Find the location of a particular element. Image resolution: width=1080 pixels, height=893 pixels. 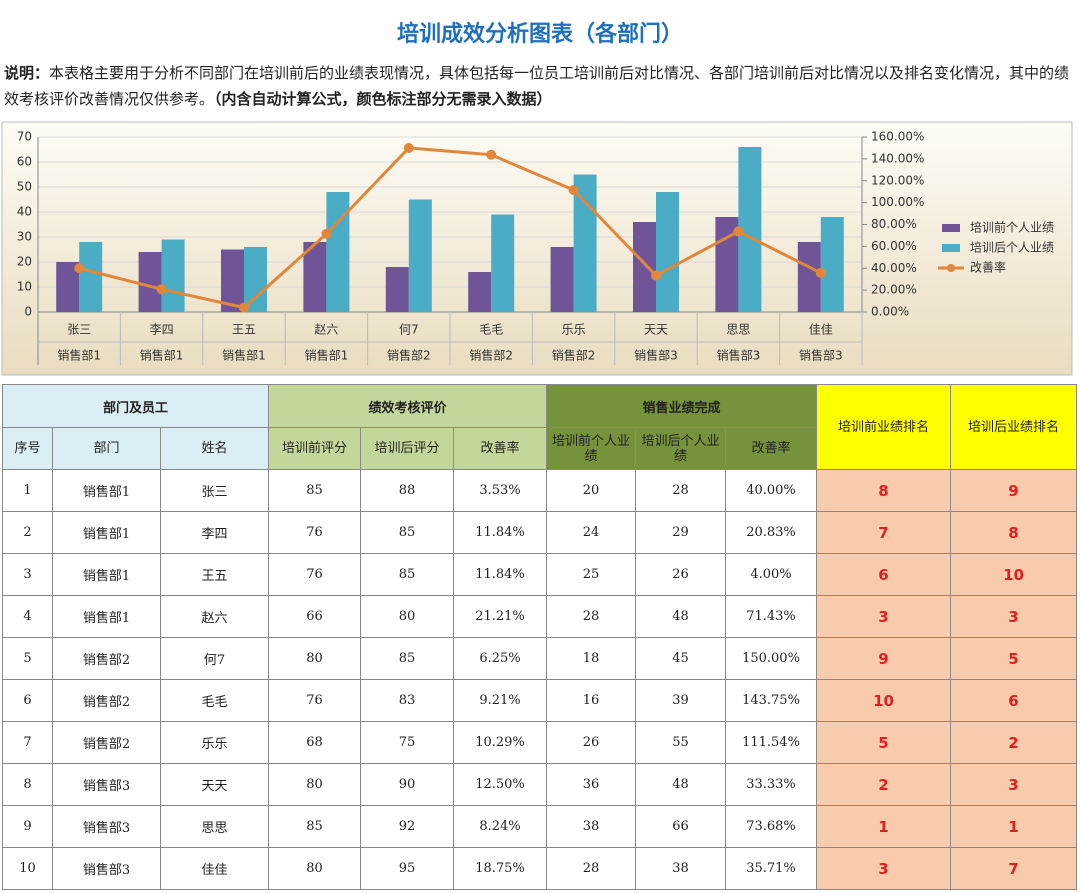

table-cell: 33.33% is located at coordinates (771, 784).